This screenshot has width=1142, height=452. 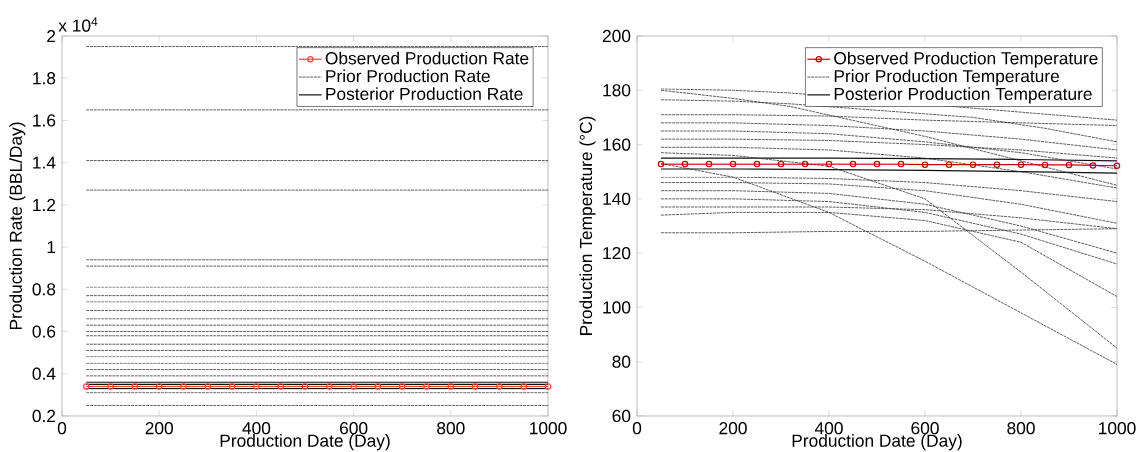 I want to click on y-tick-label: 140, so click(x=617, y=198).